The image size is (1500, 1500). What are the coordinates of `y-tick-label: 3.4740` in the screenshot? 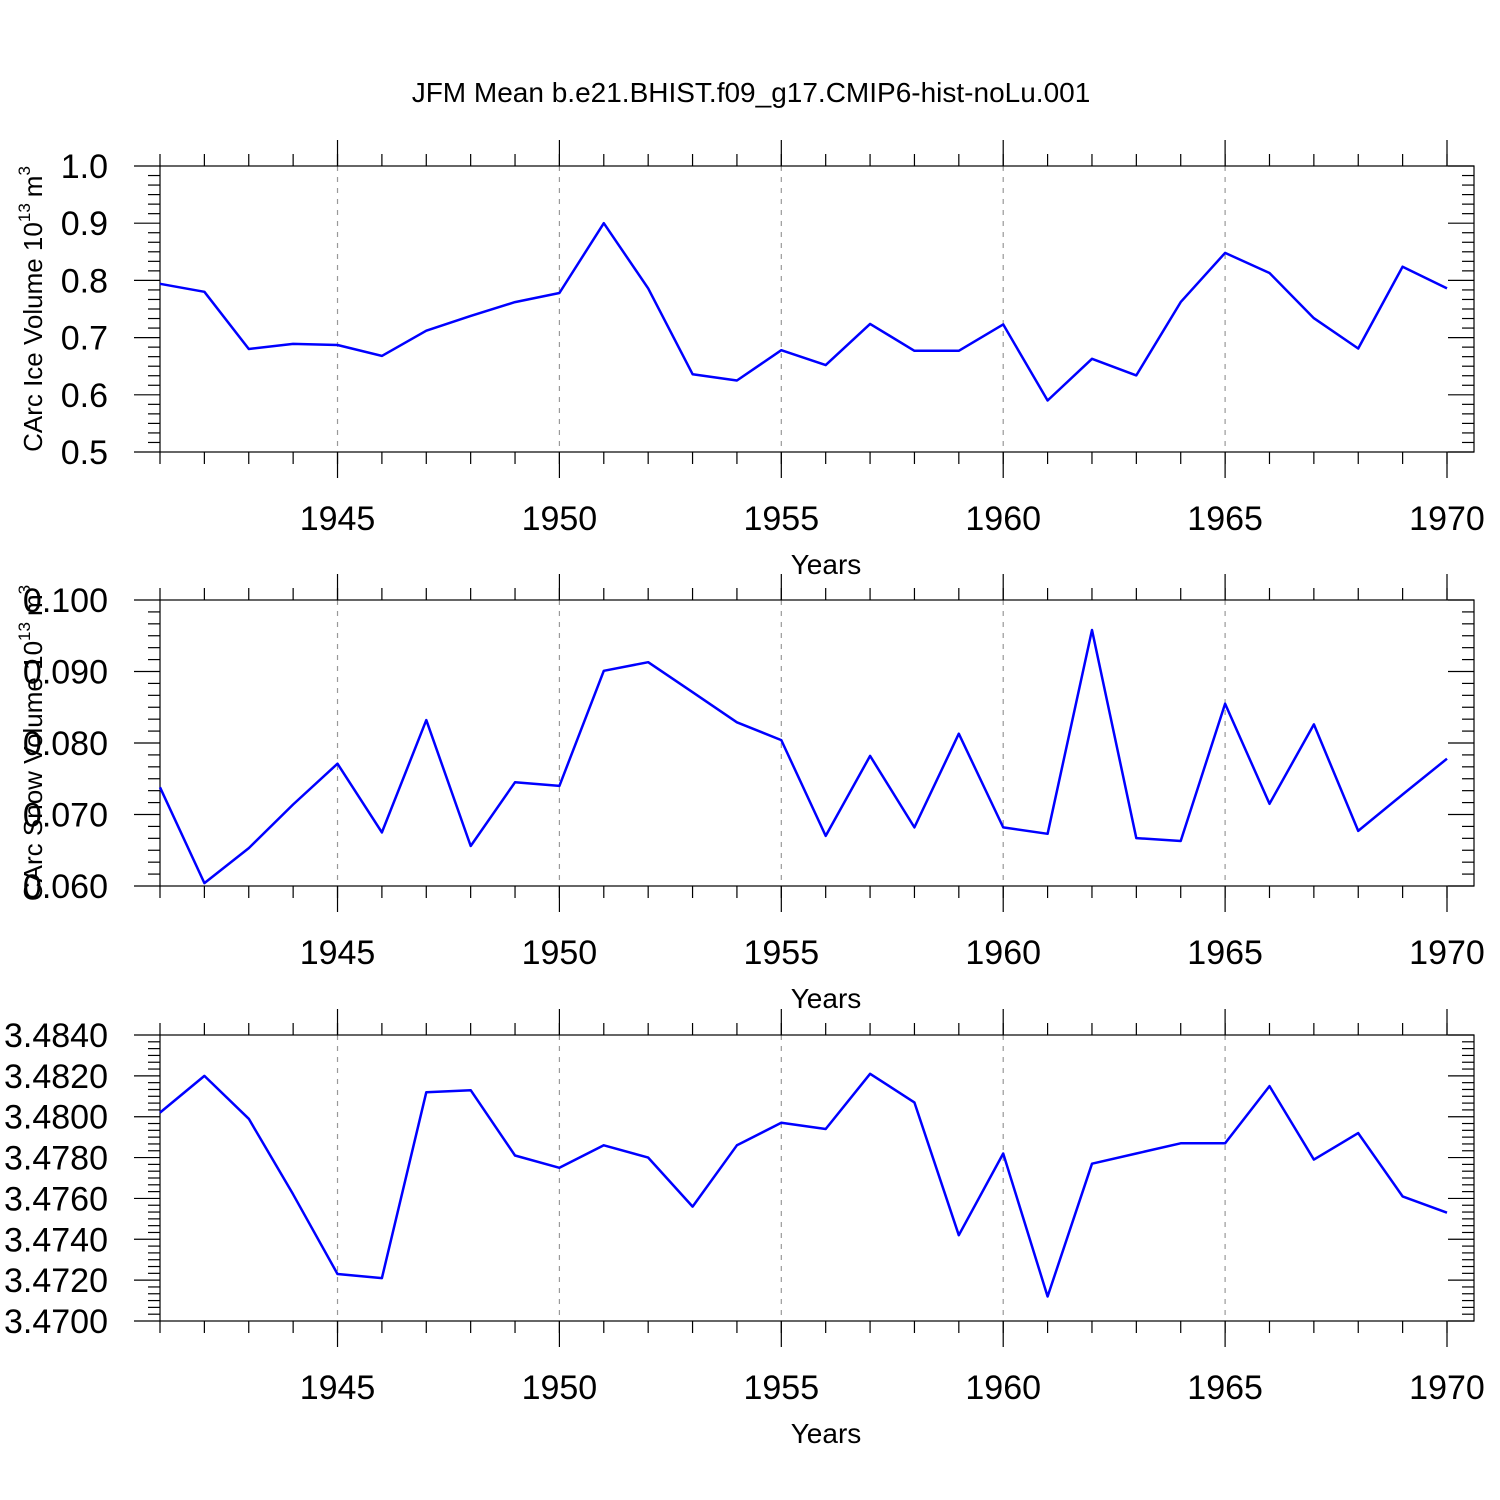 It's located at (56, 1240).